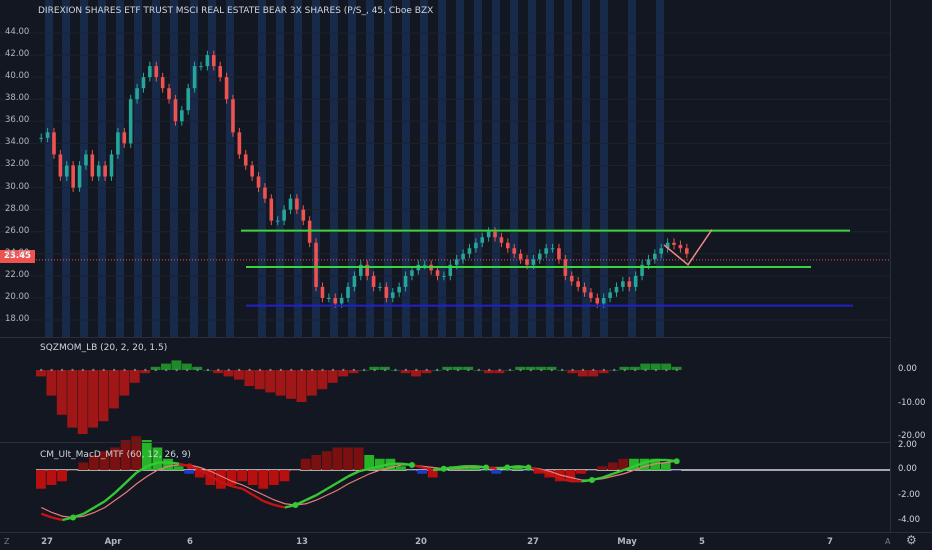 The image size is (932, 550). Describe the element at coordinates (830, 542) in the screenshot. I see `time-tick: 7` at that location.